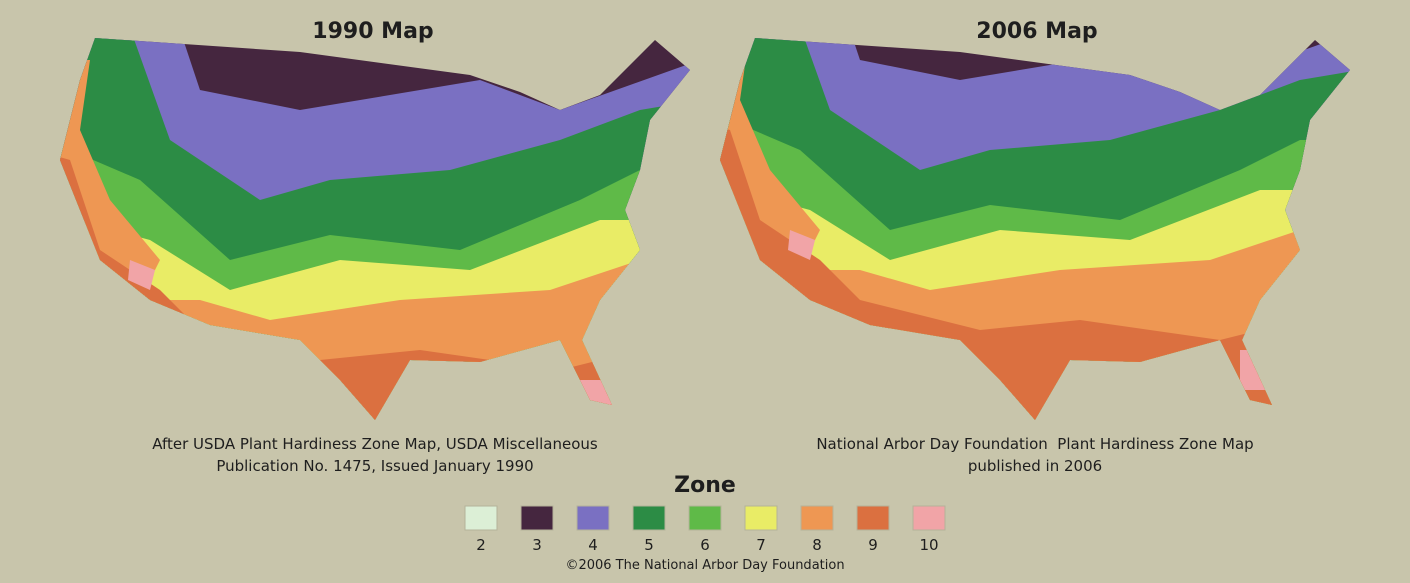 The image size is (1410, 583). Describe the element at coordinates (649, 545) in the screenshot. I see `legend-label: 5` at that location.